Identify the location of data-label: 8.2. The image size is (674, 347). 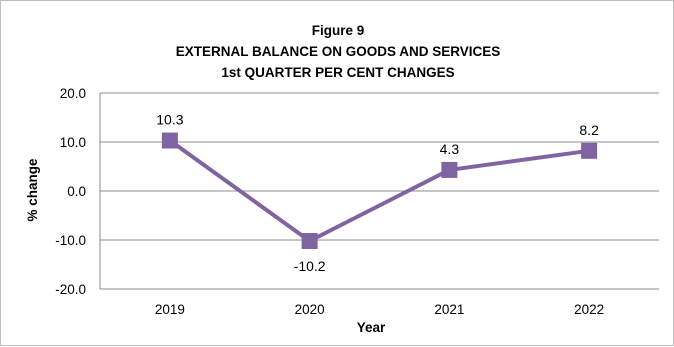
(589, 130).